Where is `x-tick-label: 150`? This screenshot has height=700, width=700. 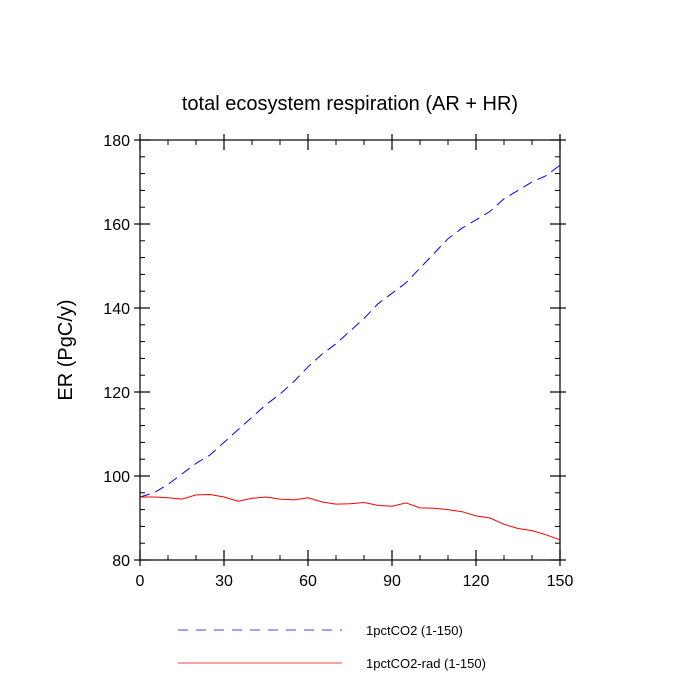
x-tick-label: 150 is located at coordinates (560, 581).